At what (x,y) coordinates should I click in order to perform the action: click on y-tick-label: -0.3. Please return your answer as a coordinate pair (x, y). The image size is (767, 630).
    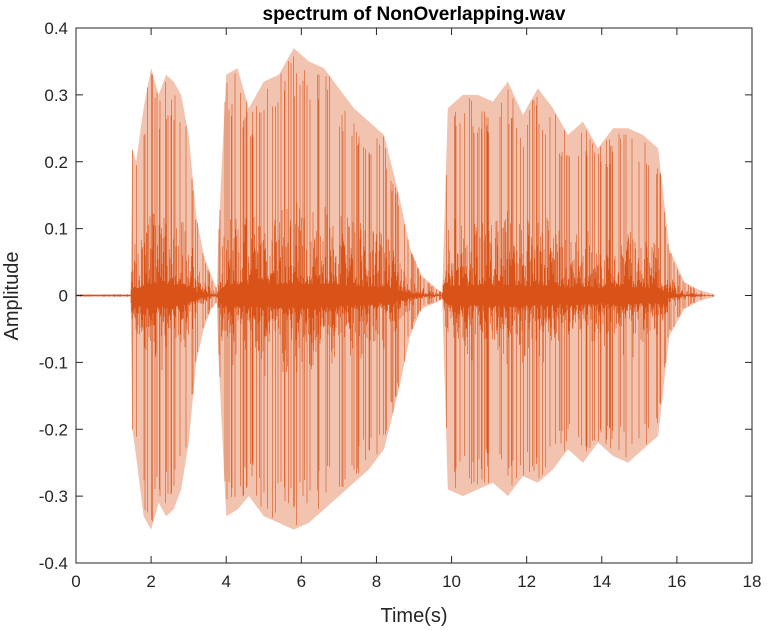
    Looking at the image, I should click on (53, 496).